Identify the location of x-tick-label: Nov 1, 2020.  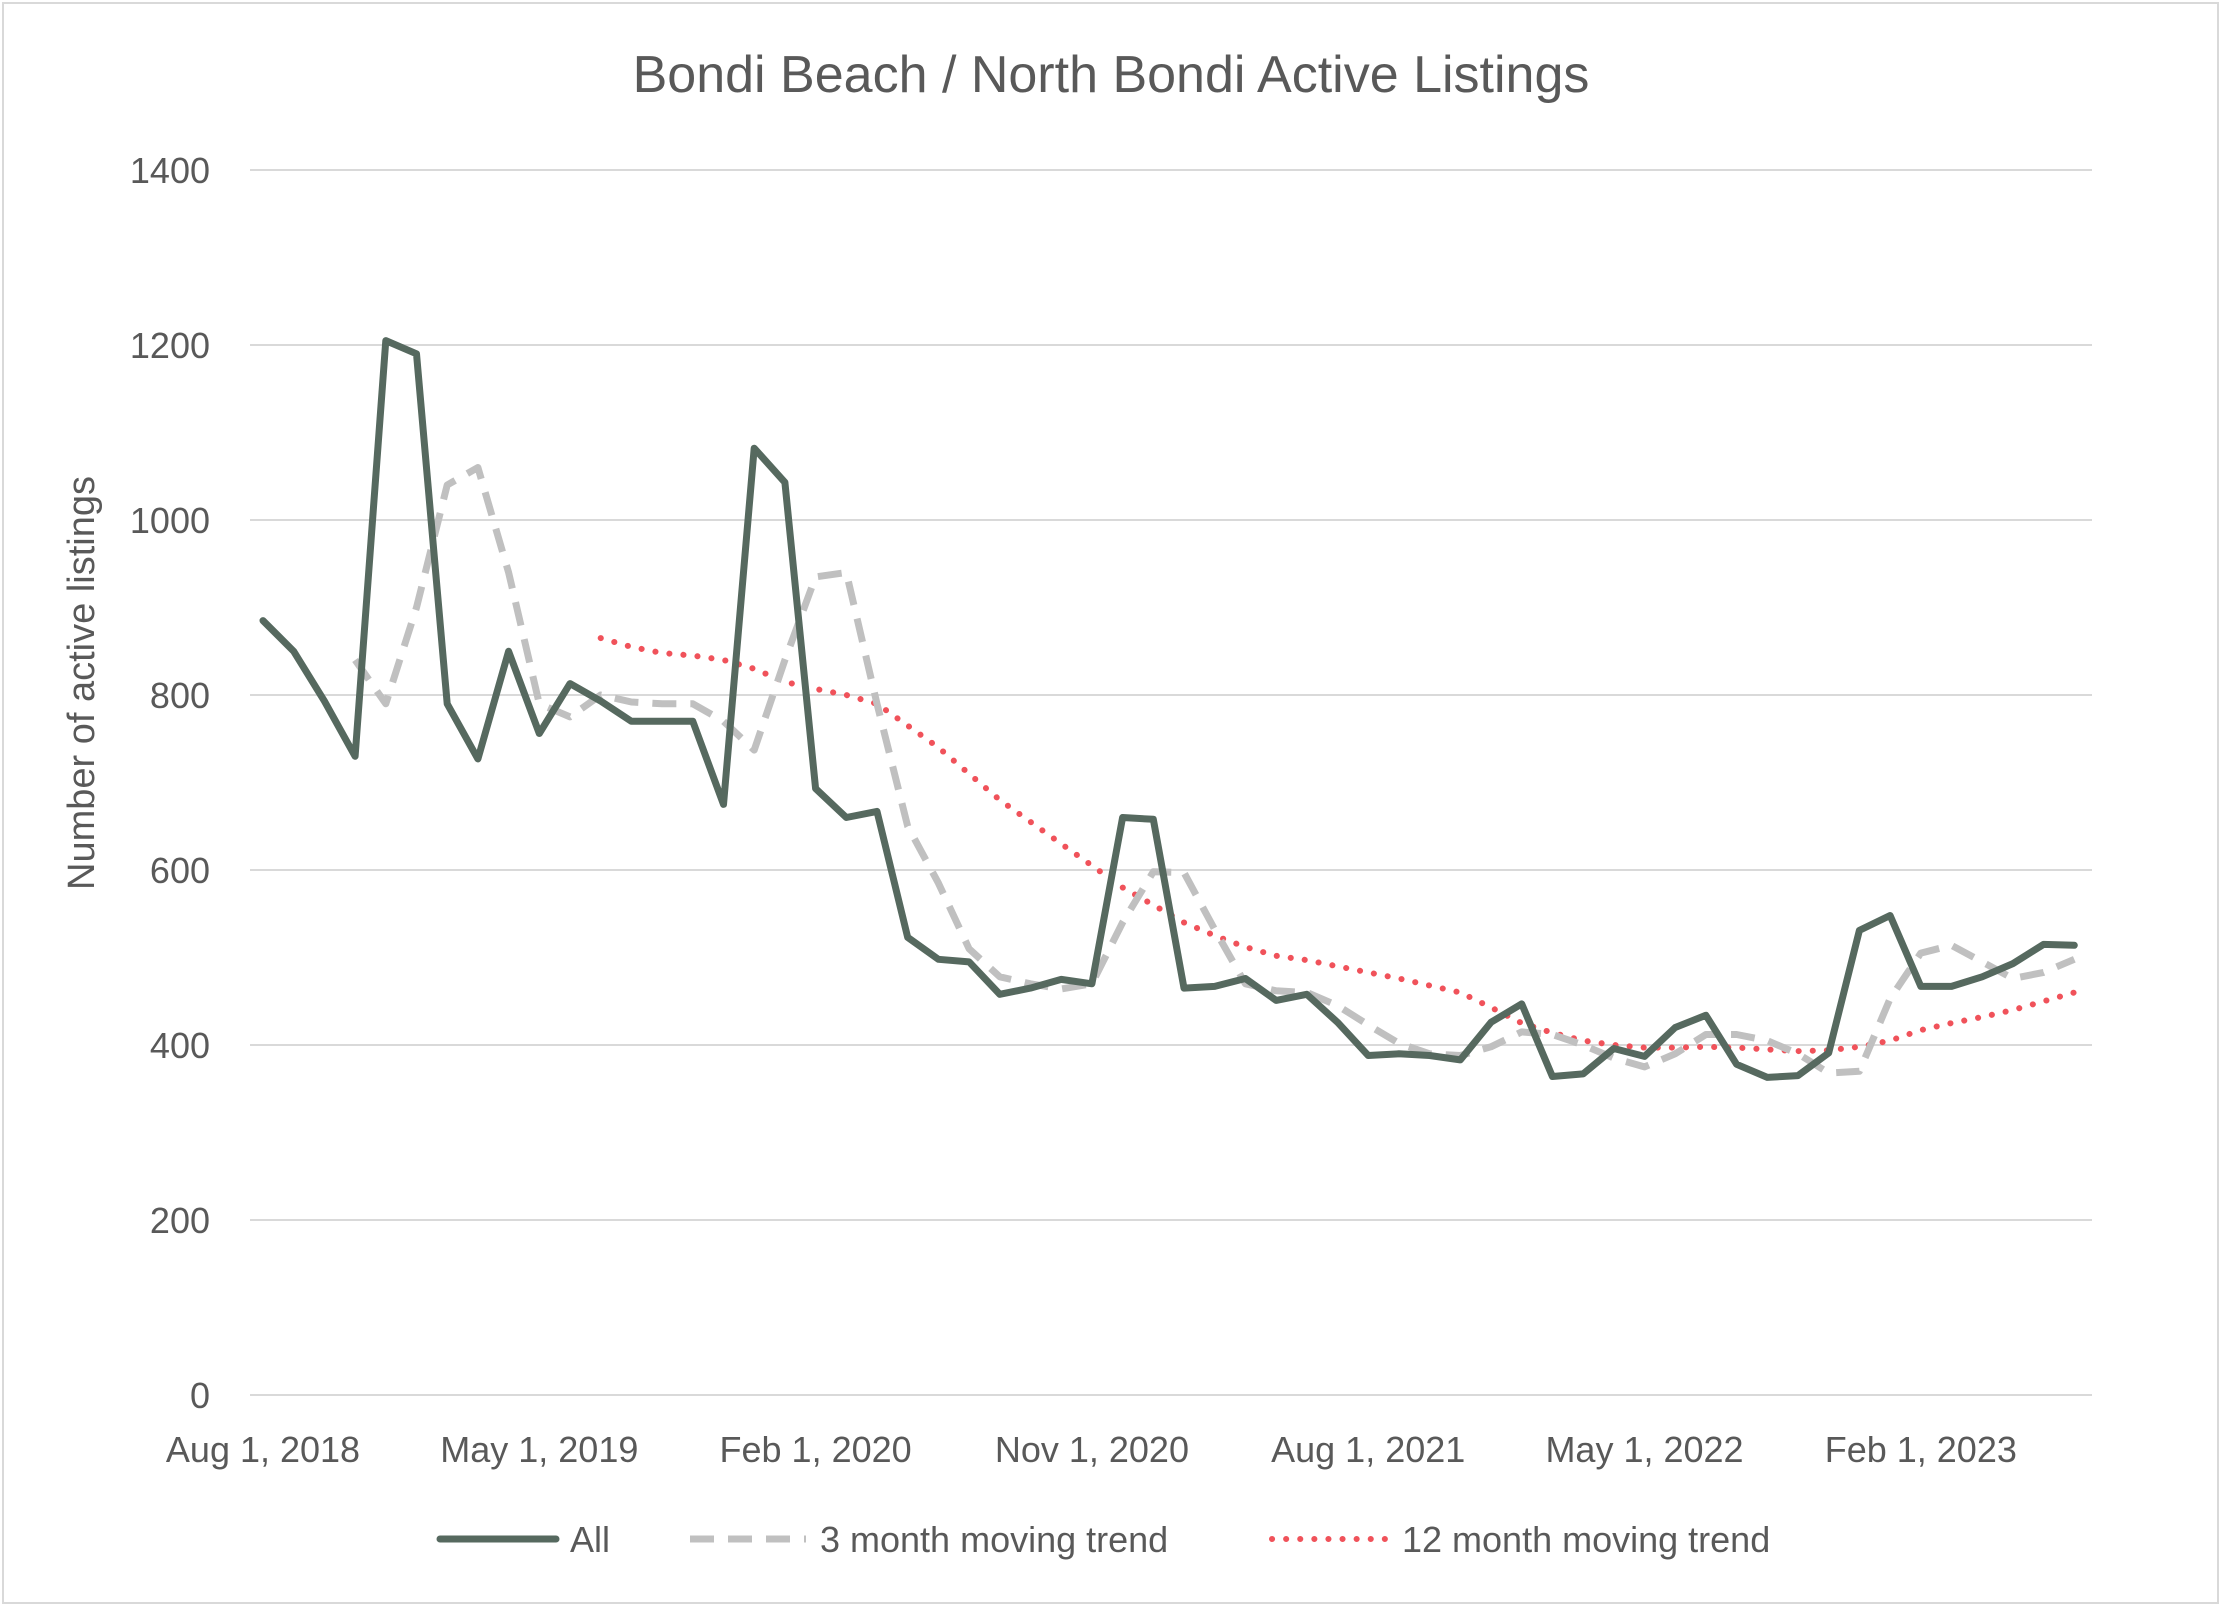
(1092, 1449).